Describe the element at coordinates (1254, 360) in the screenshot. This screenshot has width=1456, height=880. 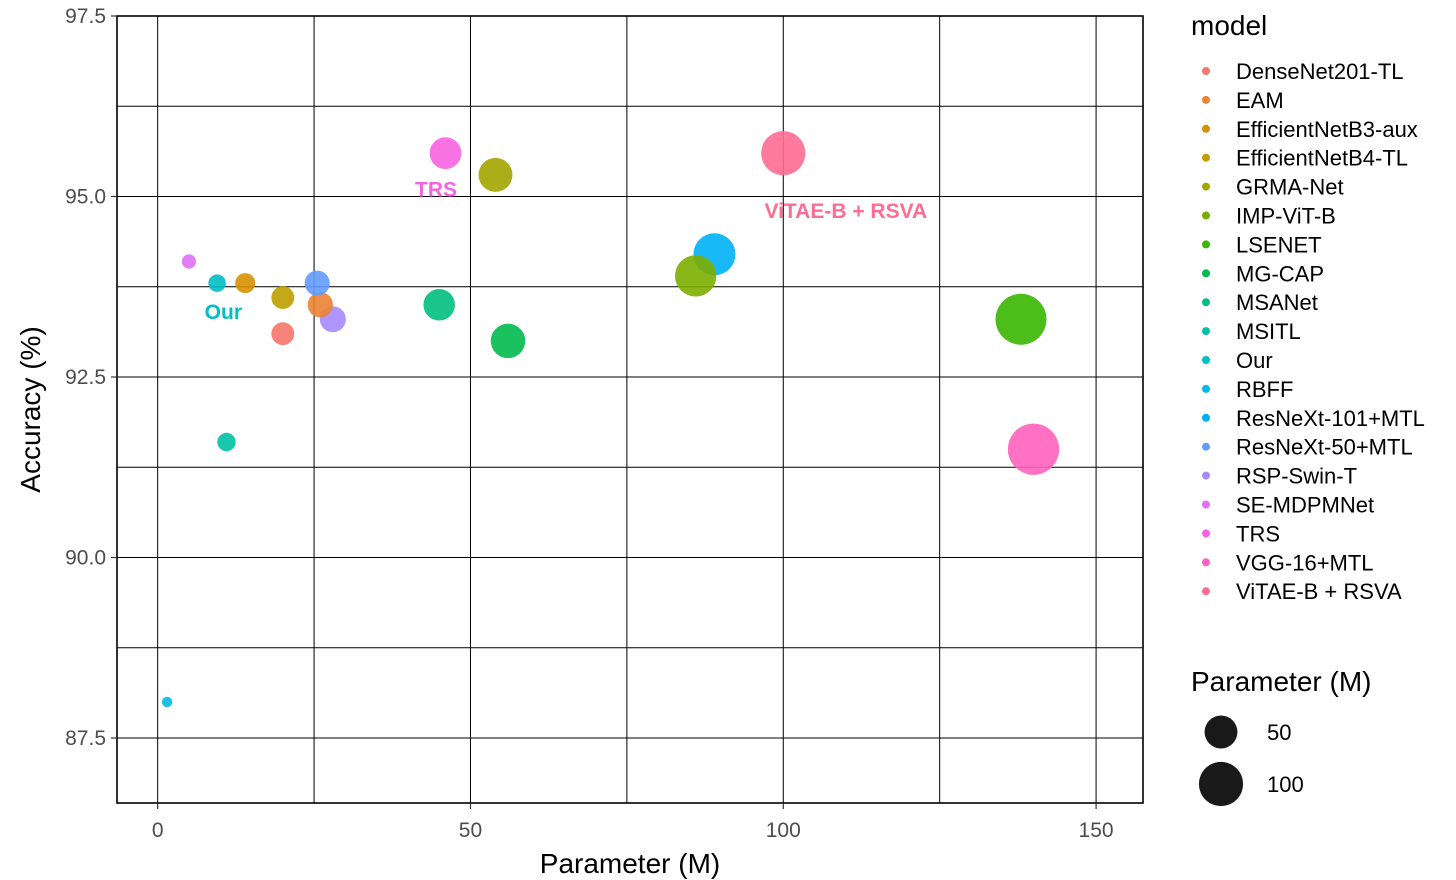
I see `legend-label: Our` at that location.